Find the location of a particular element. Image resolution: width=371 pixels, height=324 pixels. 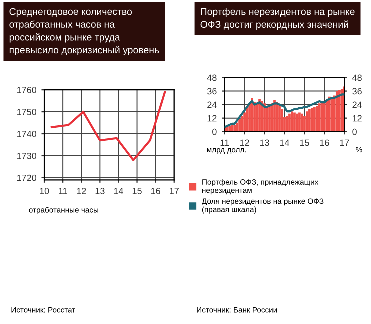

x-tick-label: 10 is located at coordinates (45, 191).